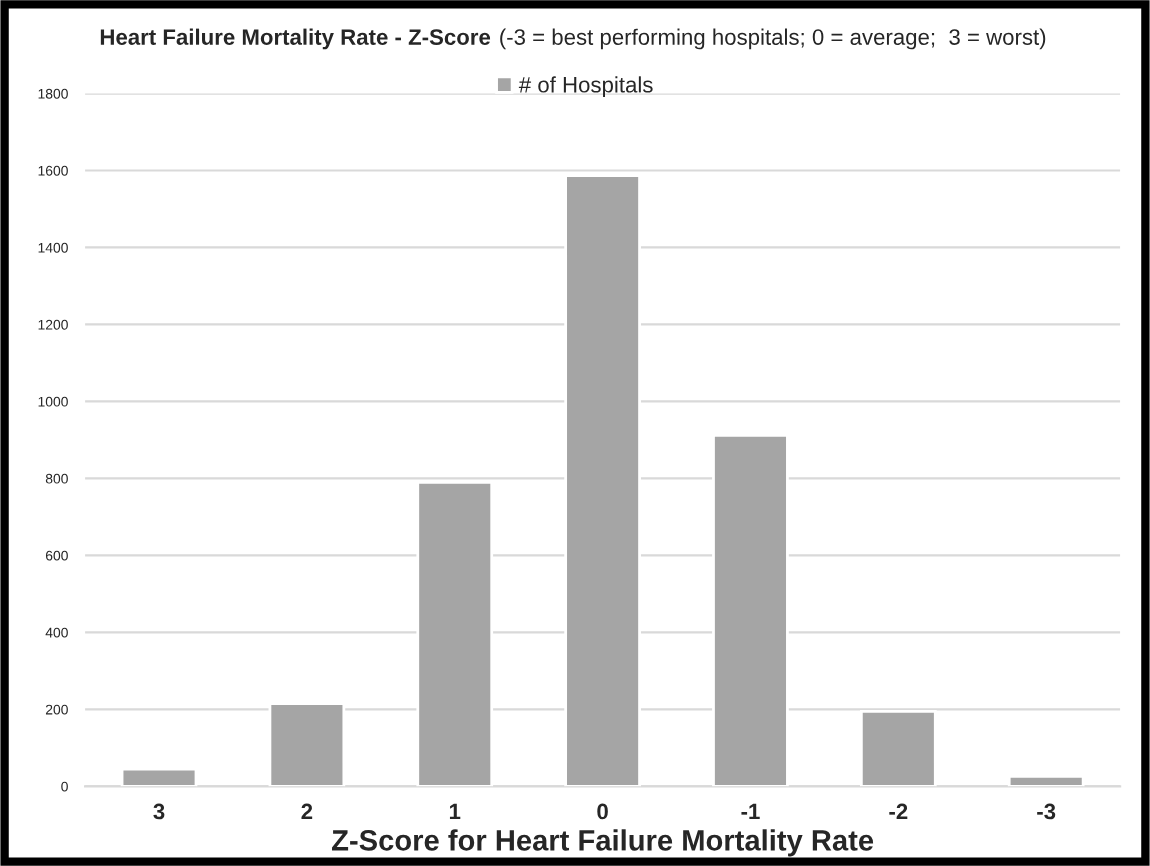 The width and height of the screenshot is (1150, 866). What do you see at coordinates (585, 87) in the screenshot?
I see `legend-label: # of Hospitals` at bounding box center [585, 87].